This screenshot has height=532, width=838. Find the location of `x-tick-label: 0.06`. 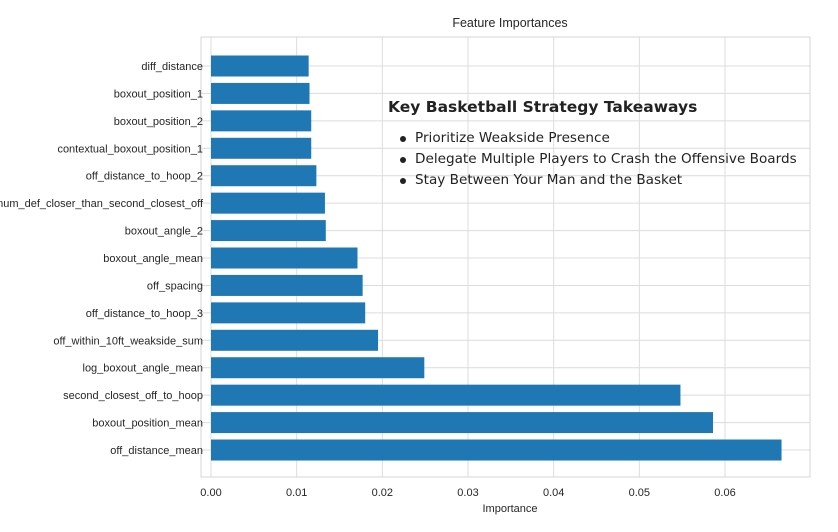

x-tick-label: 0.06 is located at coordinates (724, 493).